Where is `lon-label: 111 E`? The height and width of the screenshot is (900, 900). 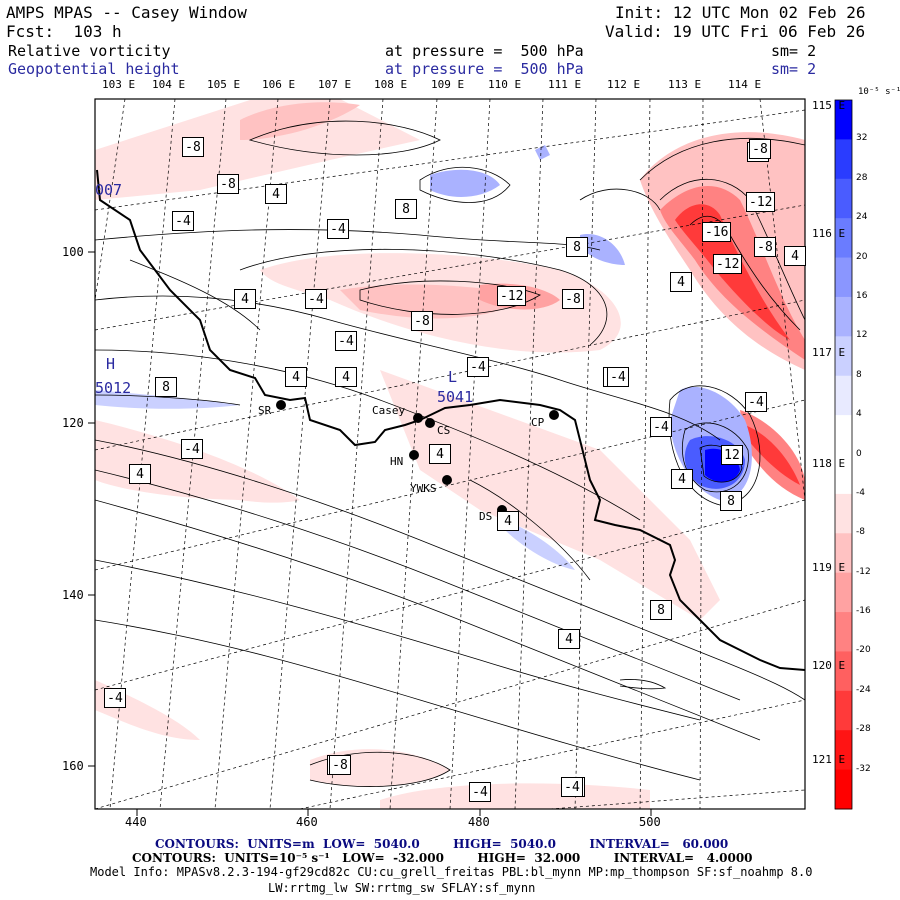
lon-label: 111 E is located at coordinates (565, 84).